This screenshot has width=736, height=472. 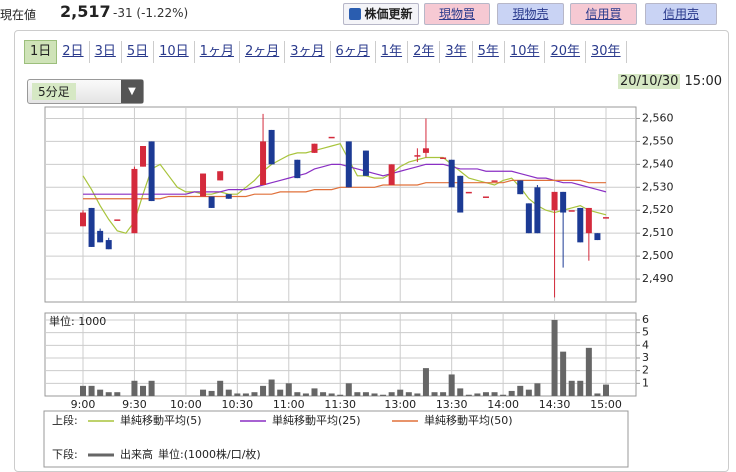 What do you see at coordinates (603, 14) in the screenshot?
I see `margin-buy-button: 信用買` at bounding box center [603, 14].